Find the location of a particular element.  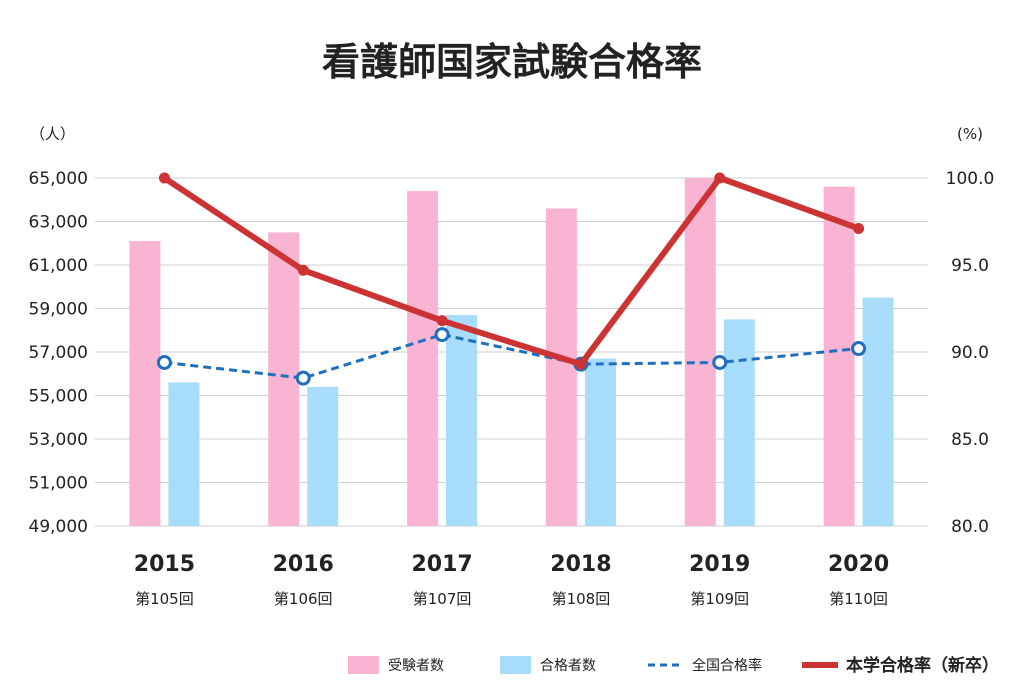

left-tick-label: 51,000 is located at coordinates (58, 484).